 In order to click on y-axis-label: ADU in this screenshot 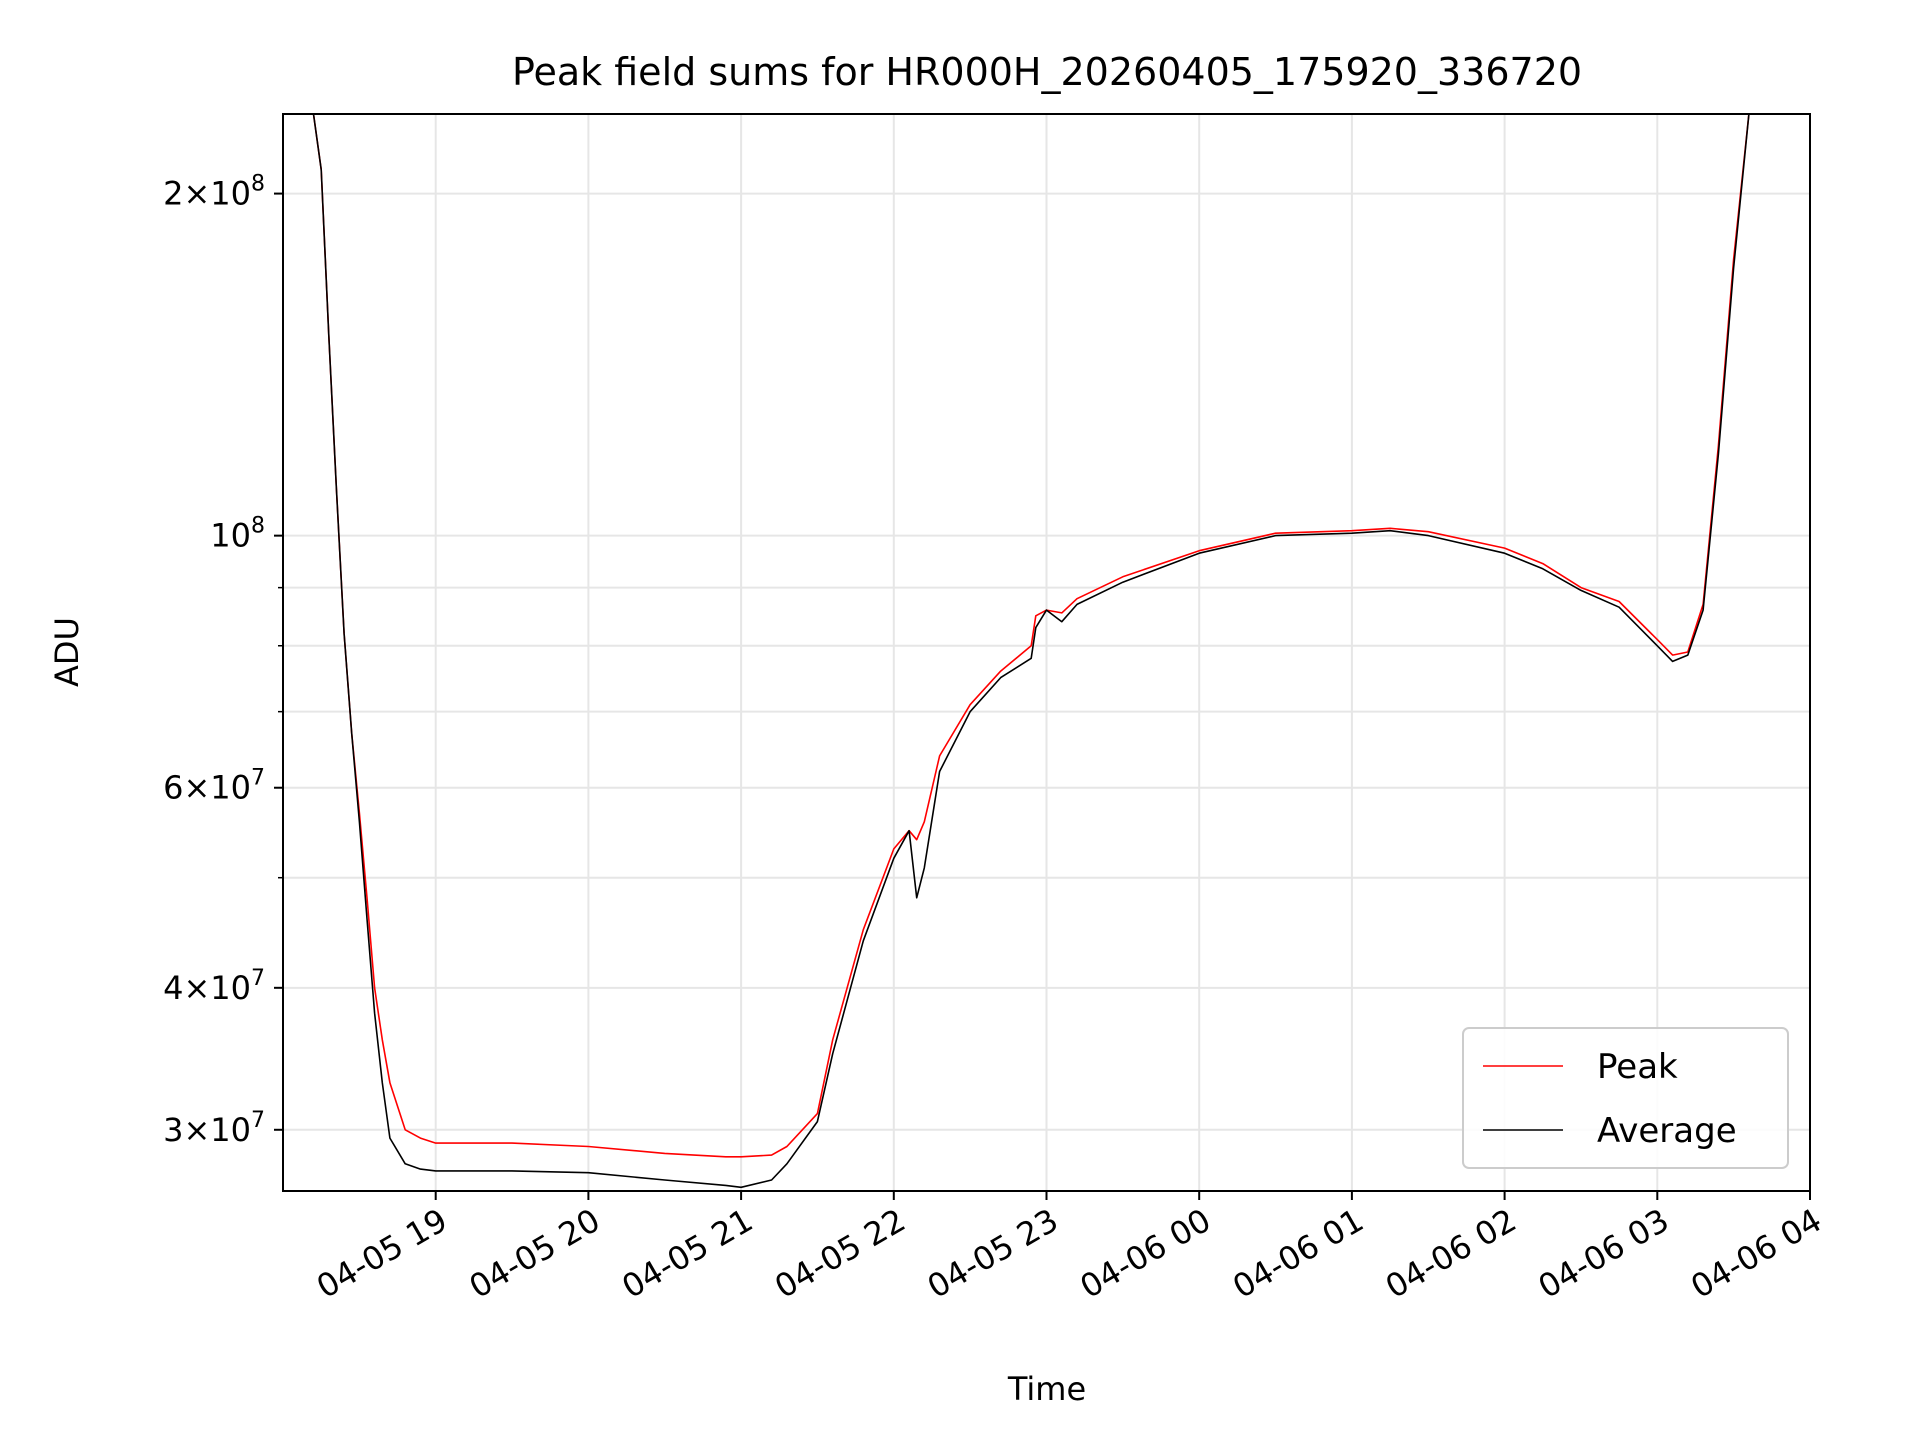, I will do `click(67, 652)`.